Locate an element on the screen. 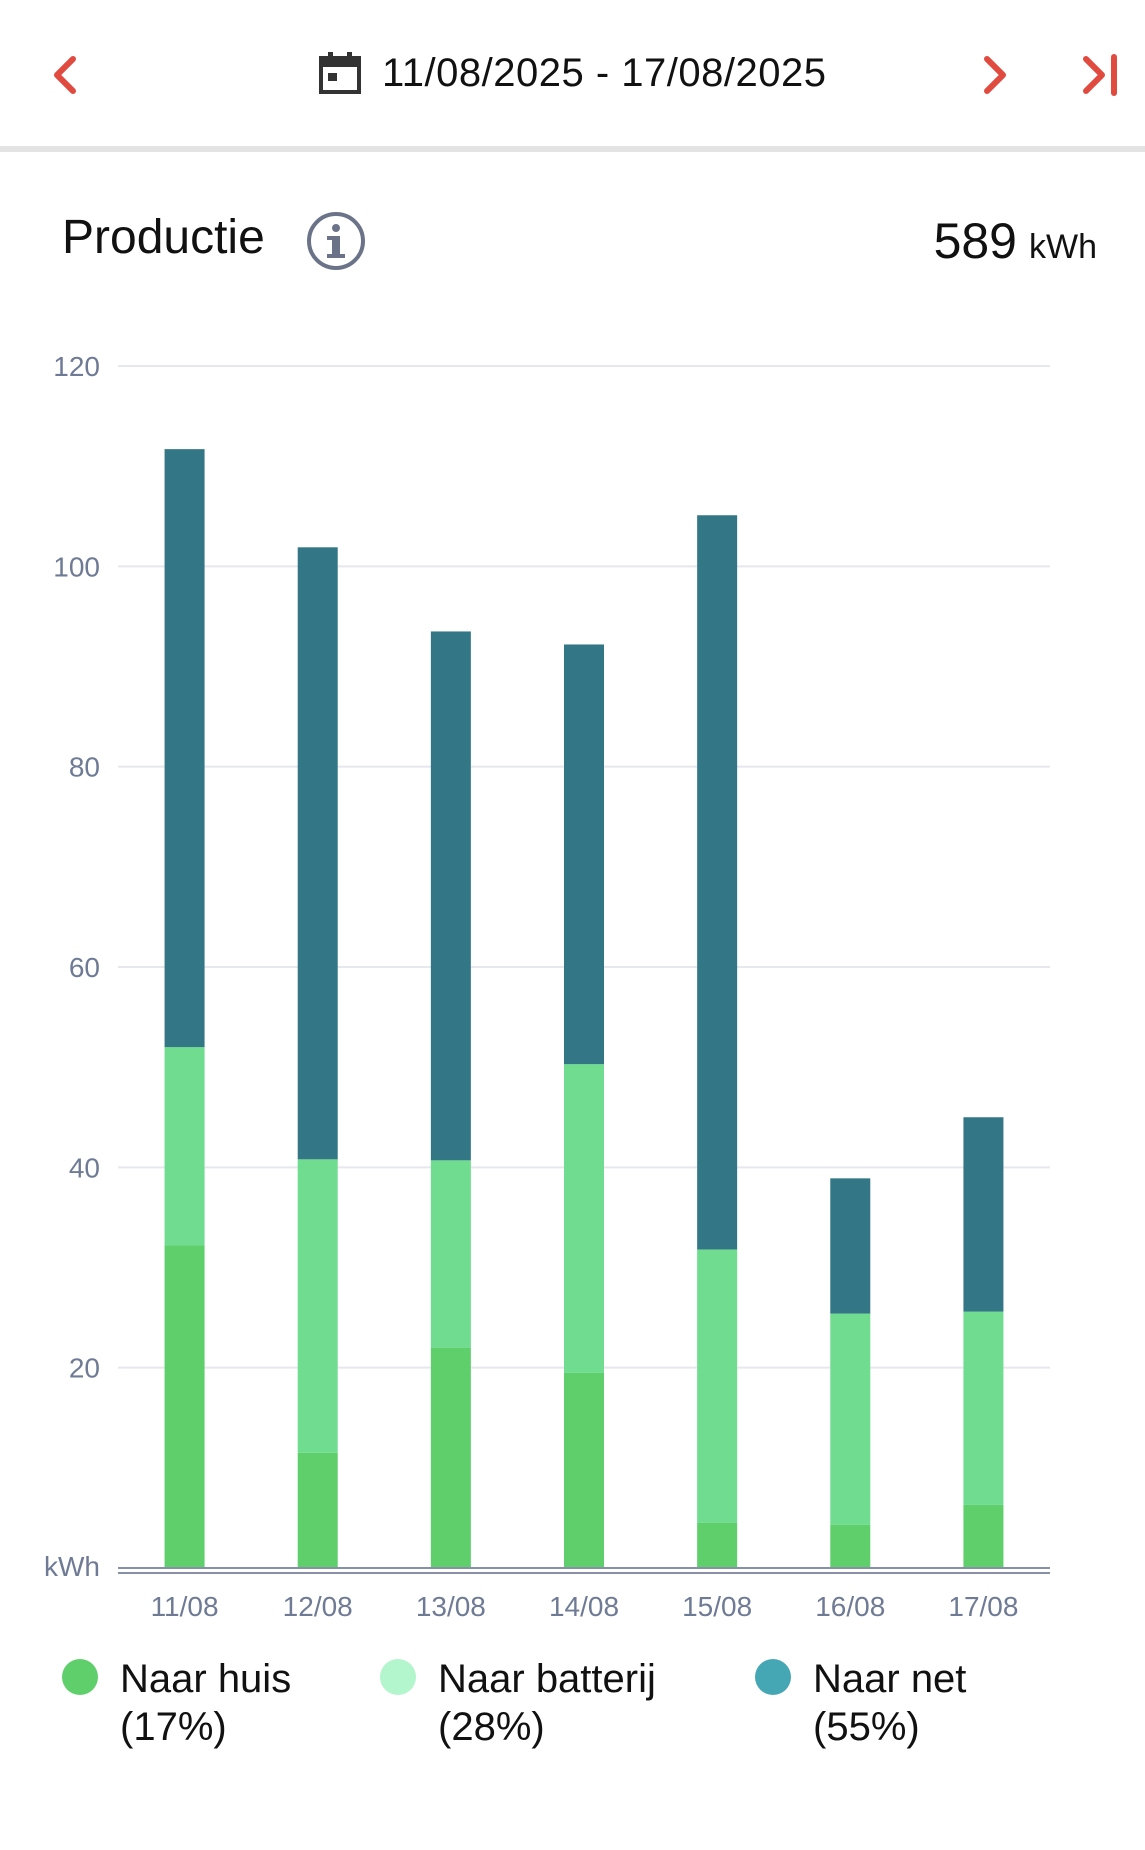  y-tick-label: 20 is located at coordinates (84, 1368).